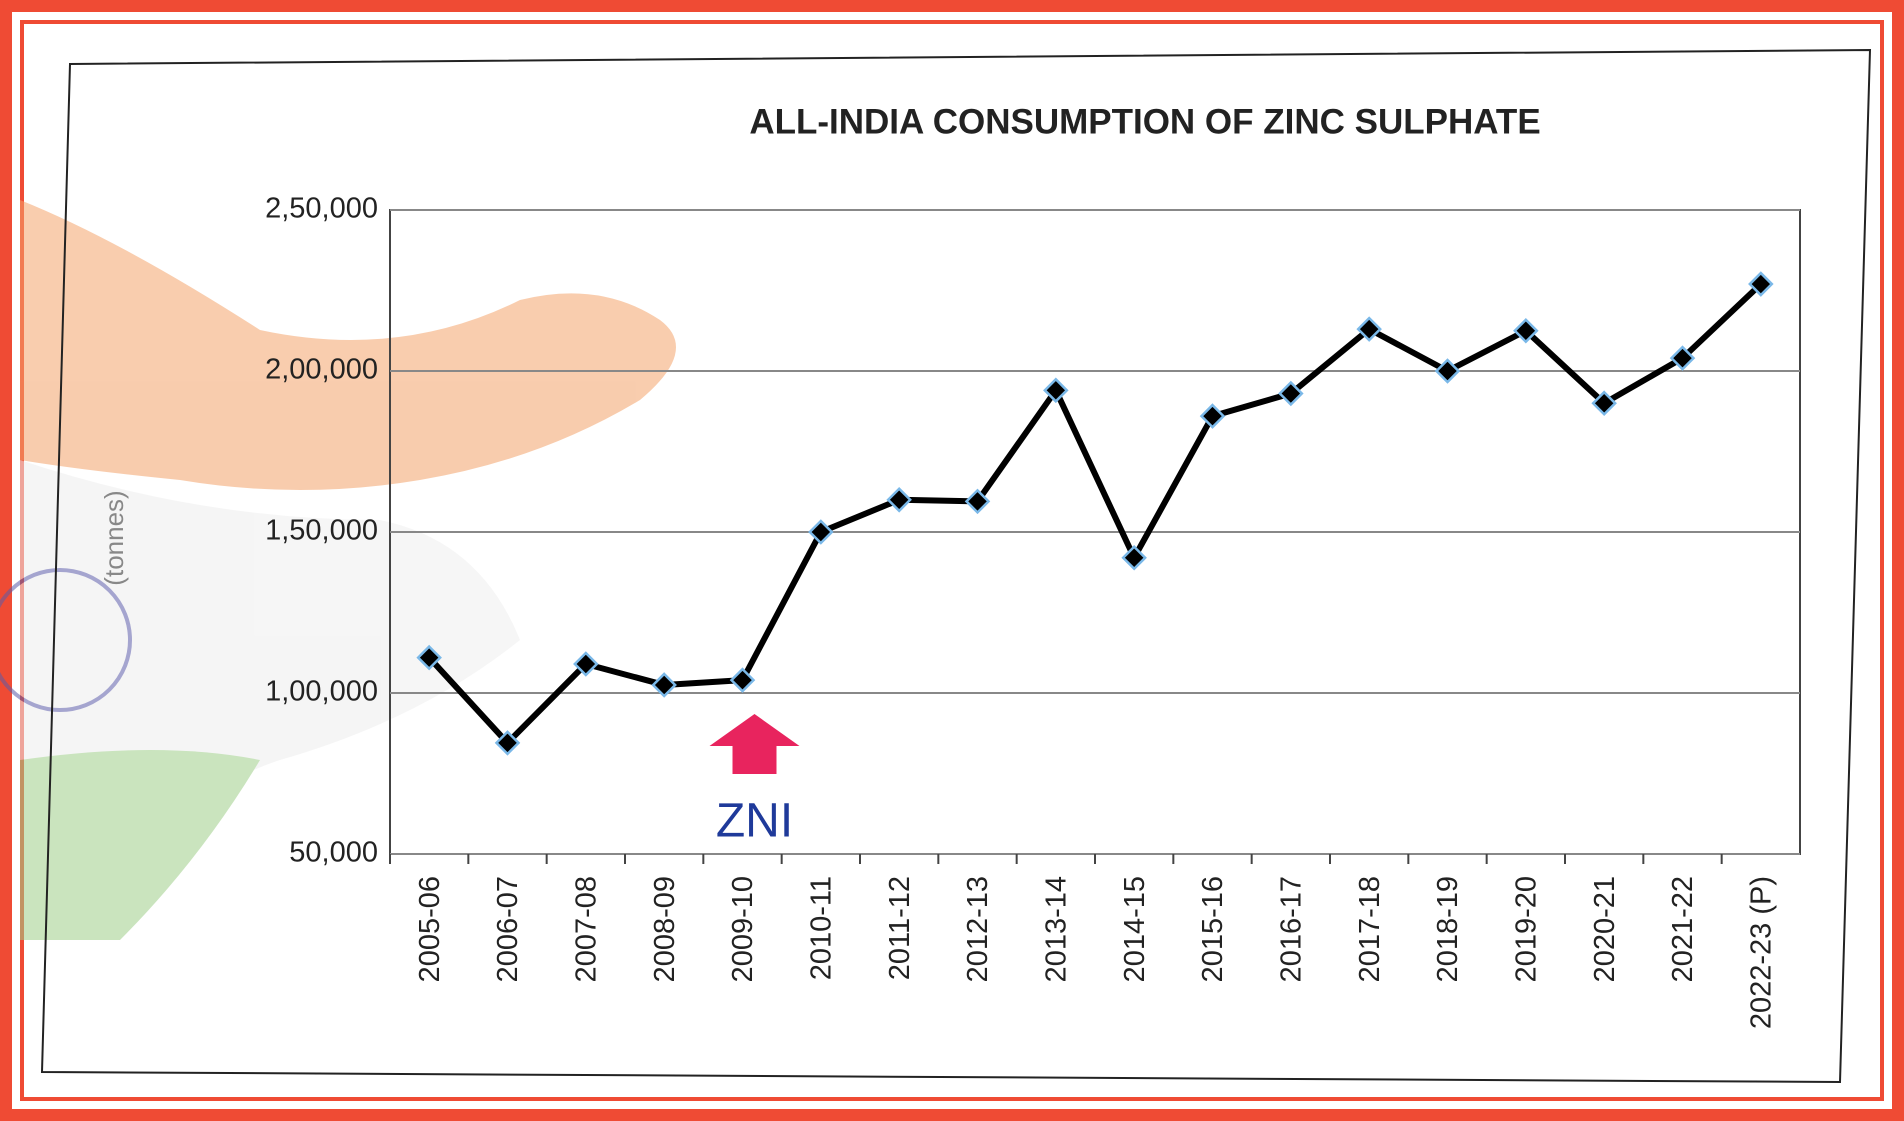 The height and width of the screenshot is (1121, 1904). I want to click on annotation-arrow, so click(754, 744).